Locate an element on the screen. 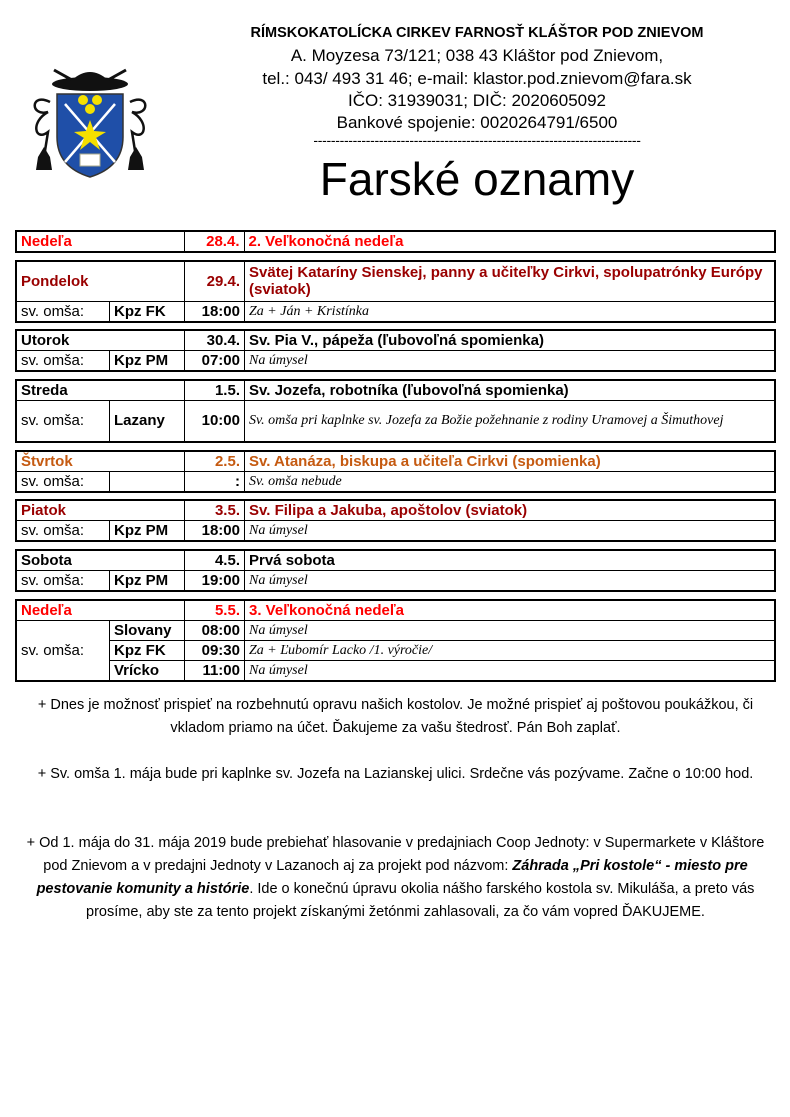 The height and width of the screenshot is (1117, 790). day-name: Utorok is located at coordinates (100, 340).